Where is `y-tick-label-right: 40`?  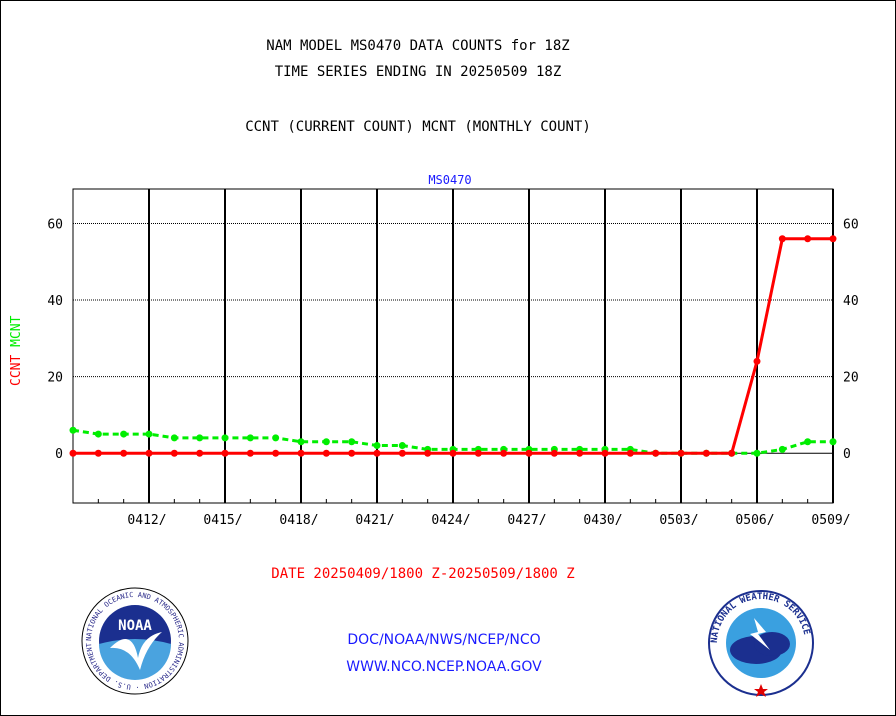 y-tick-label-right: 40 is located at coordinates (851, 301).